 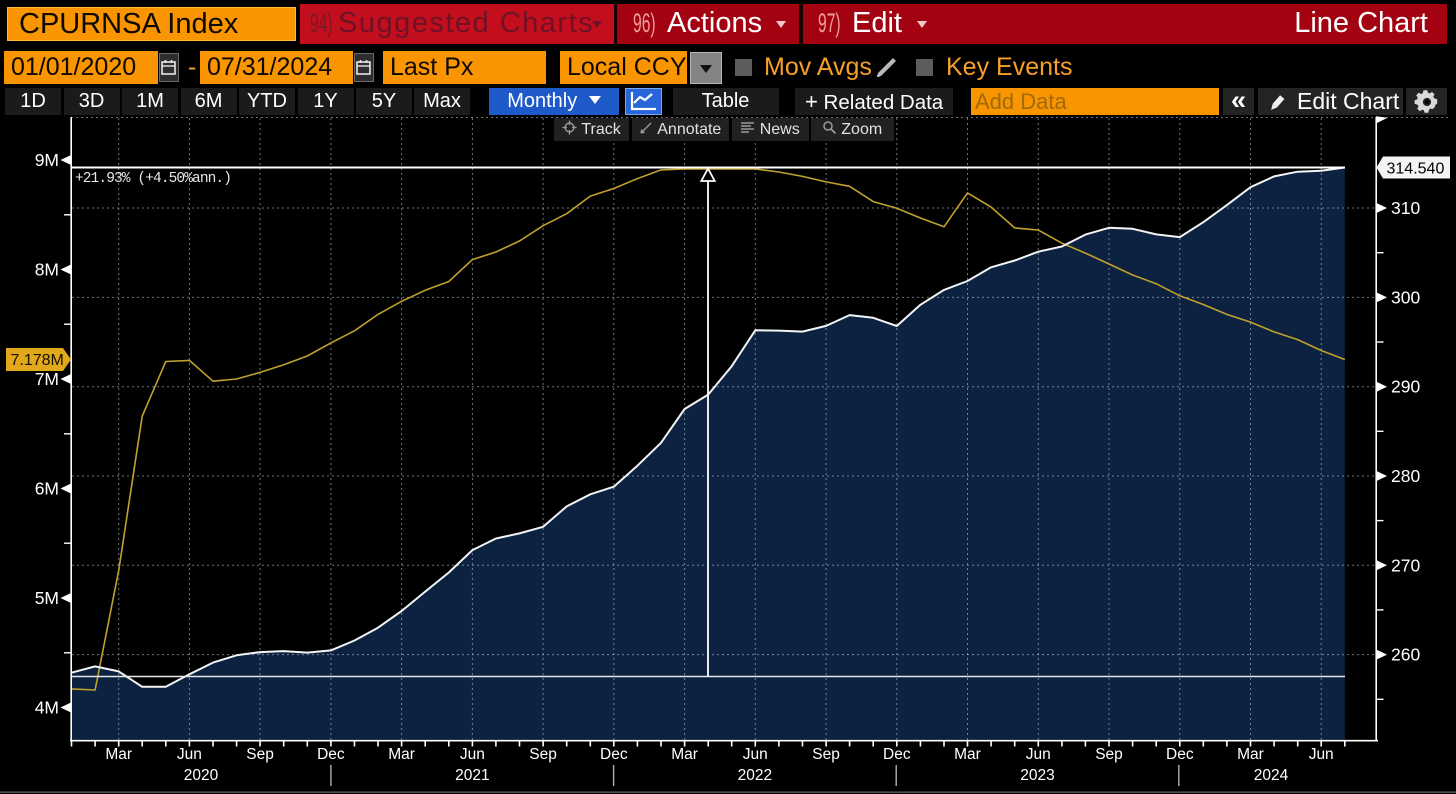 I want to click on svg-text: 310, so click(x=1405, y=208).